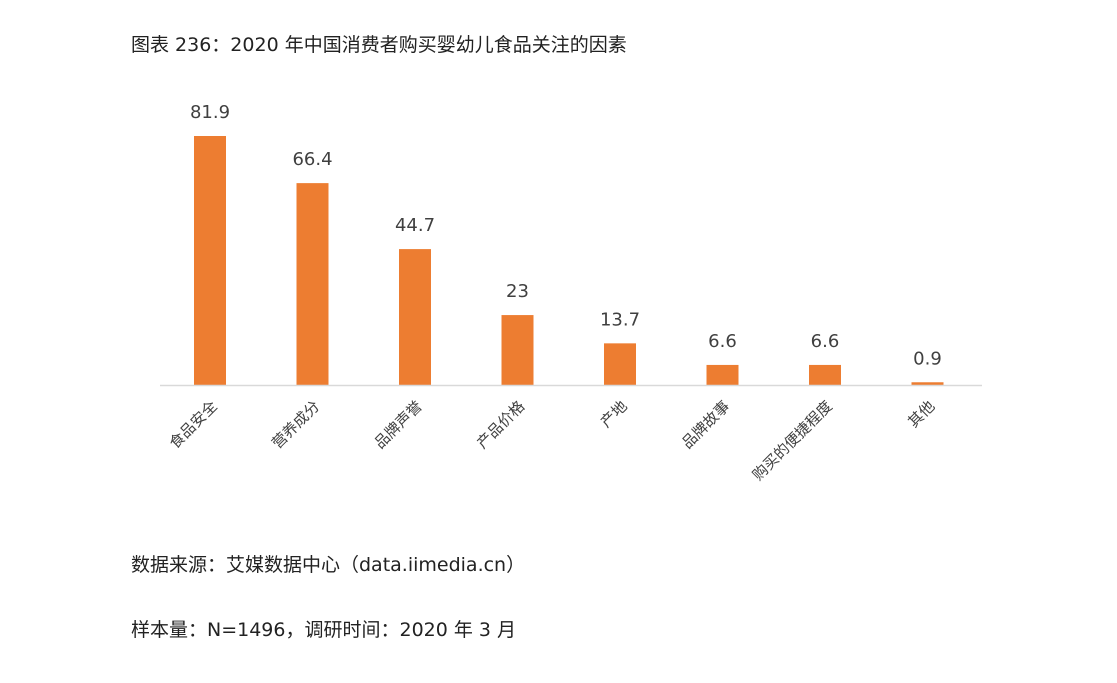  I want to click on value-label-5: 13.7, so click(620, 319).